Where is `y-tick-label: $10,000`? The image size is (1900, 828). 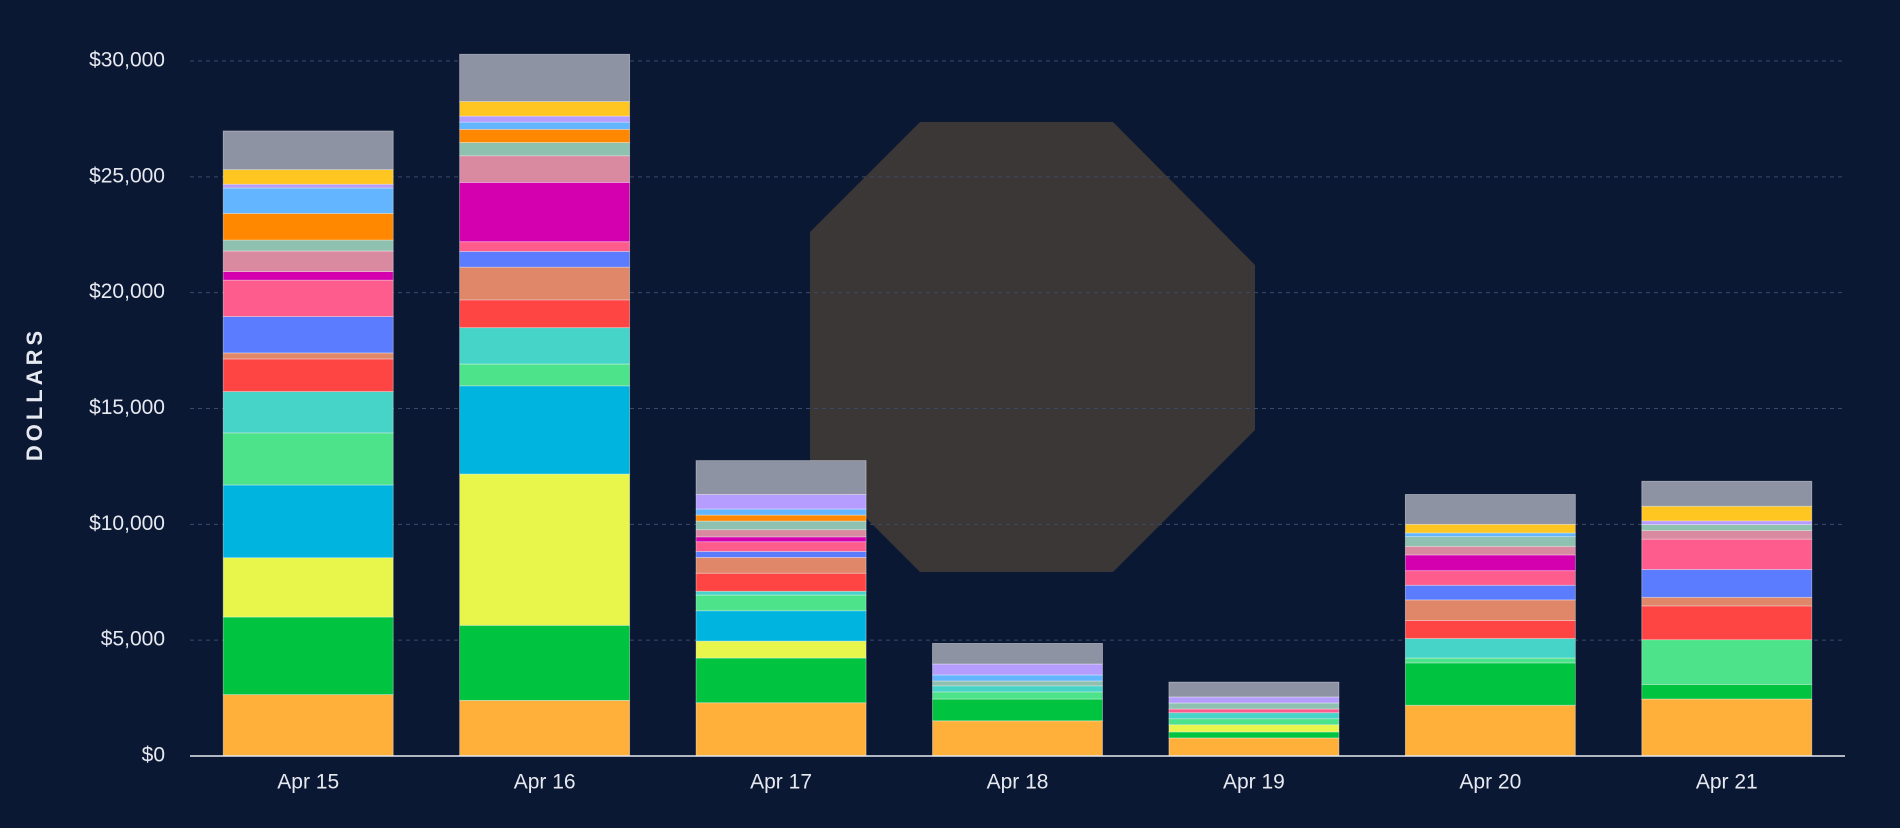
y-tick-label: $10,000 is located at coordinates (127, 523).